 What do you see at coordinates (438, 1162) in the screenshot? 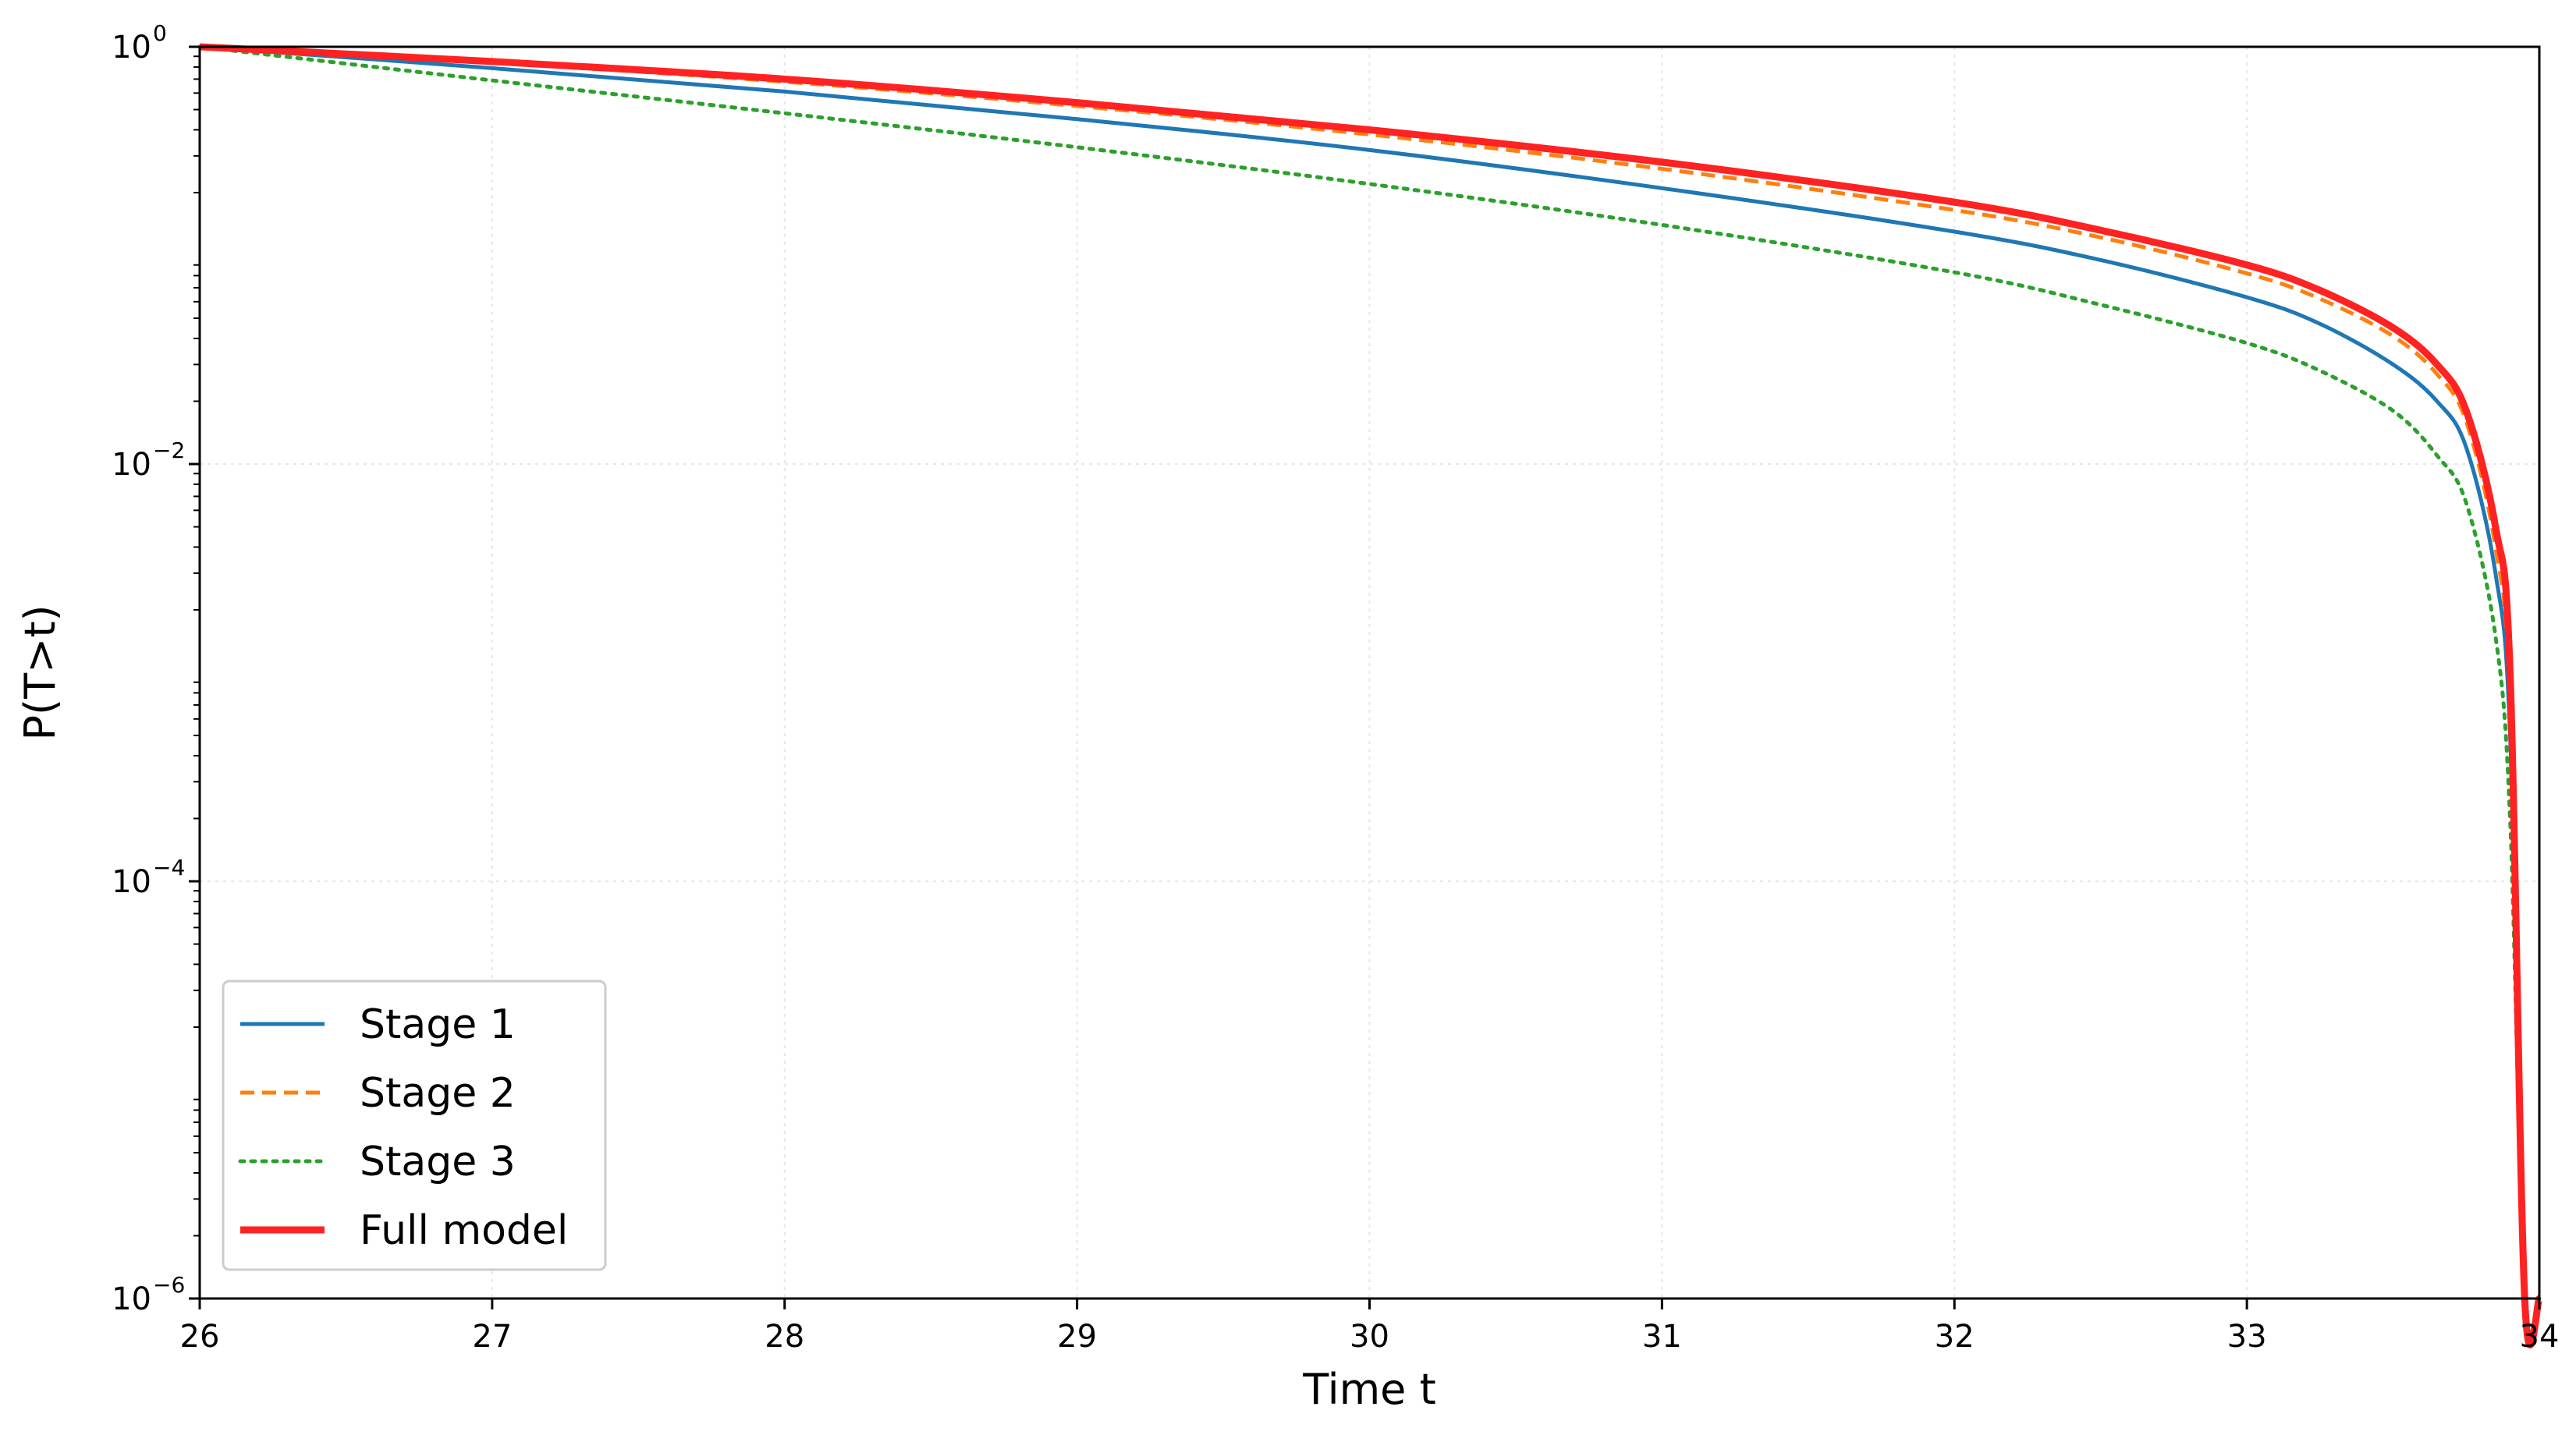
I see `legend-label: Stage 3` at bounding box center [438, 1162].